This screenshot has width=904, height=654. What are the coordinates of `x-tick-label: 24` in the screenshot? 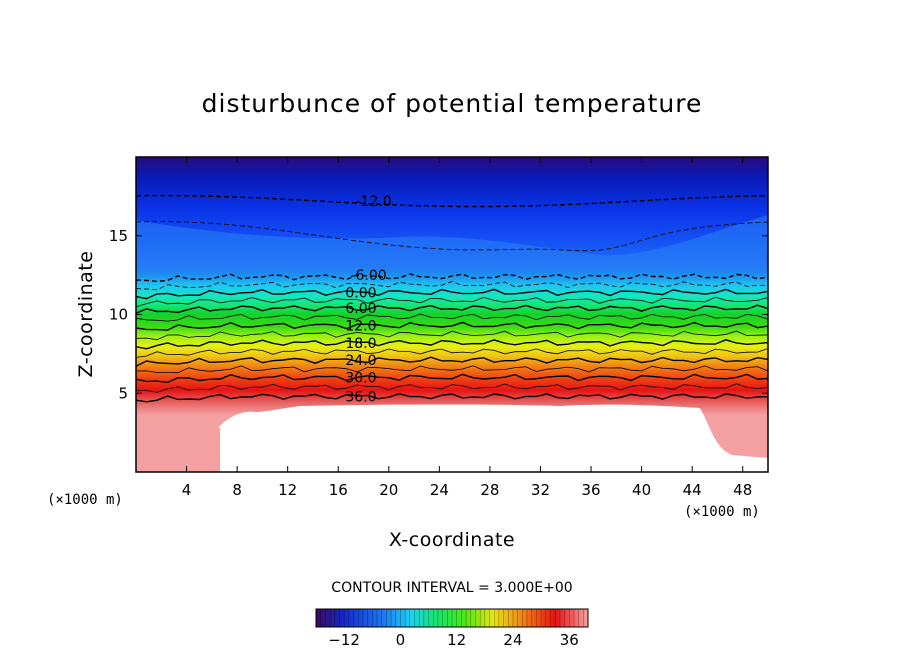 It's located at (439, 490).